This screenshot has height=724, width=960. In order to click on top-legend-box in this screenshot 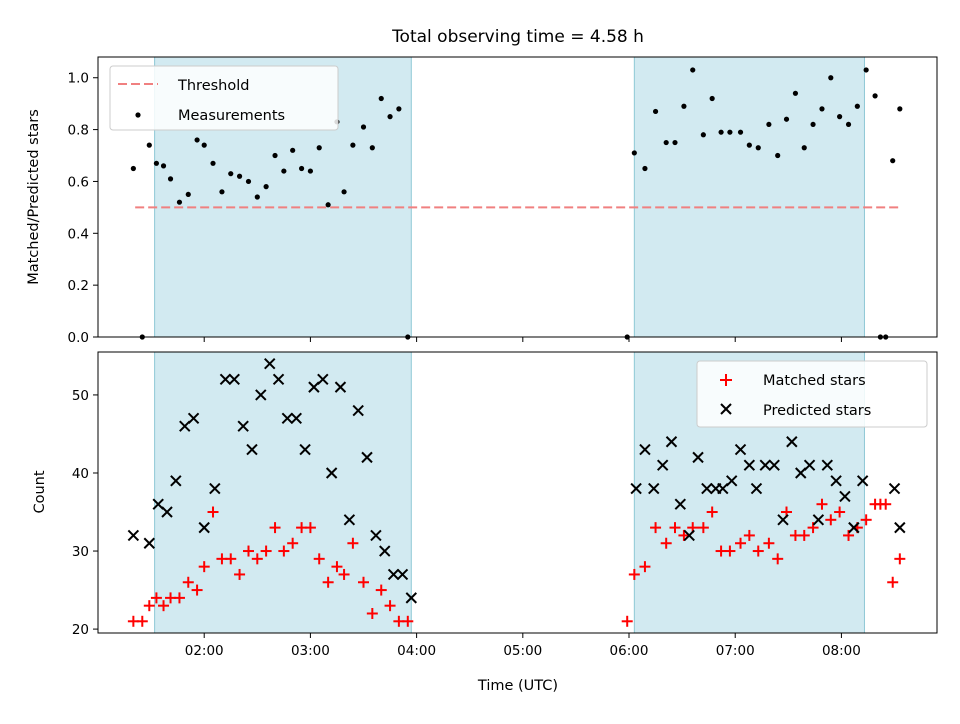, I will do `click(224, 98)`.